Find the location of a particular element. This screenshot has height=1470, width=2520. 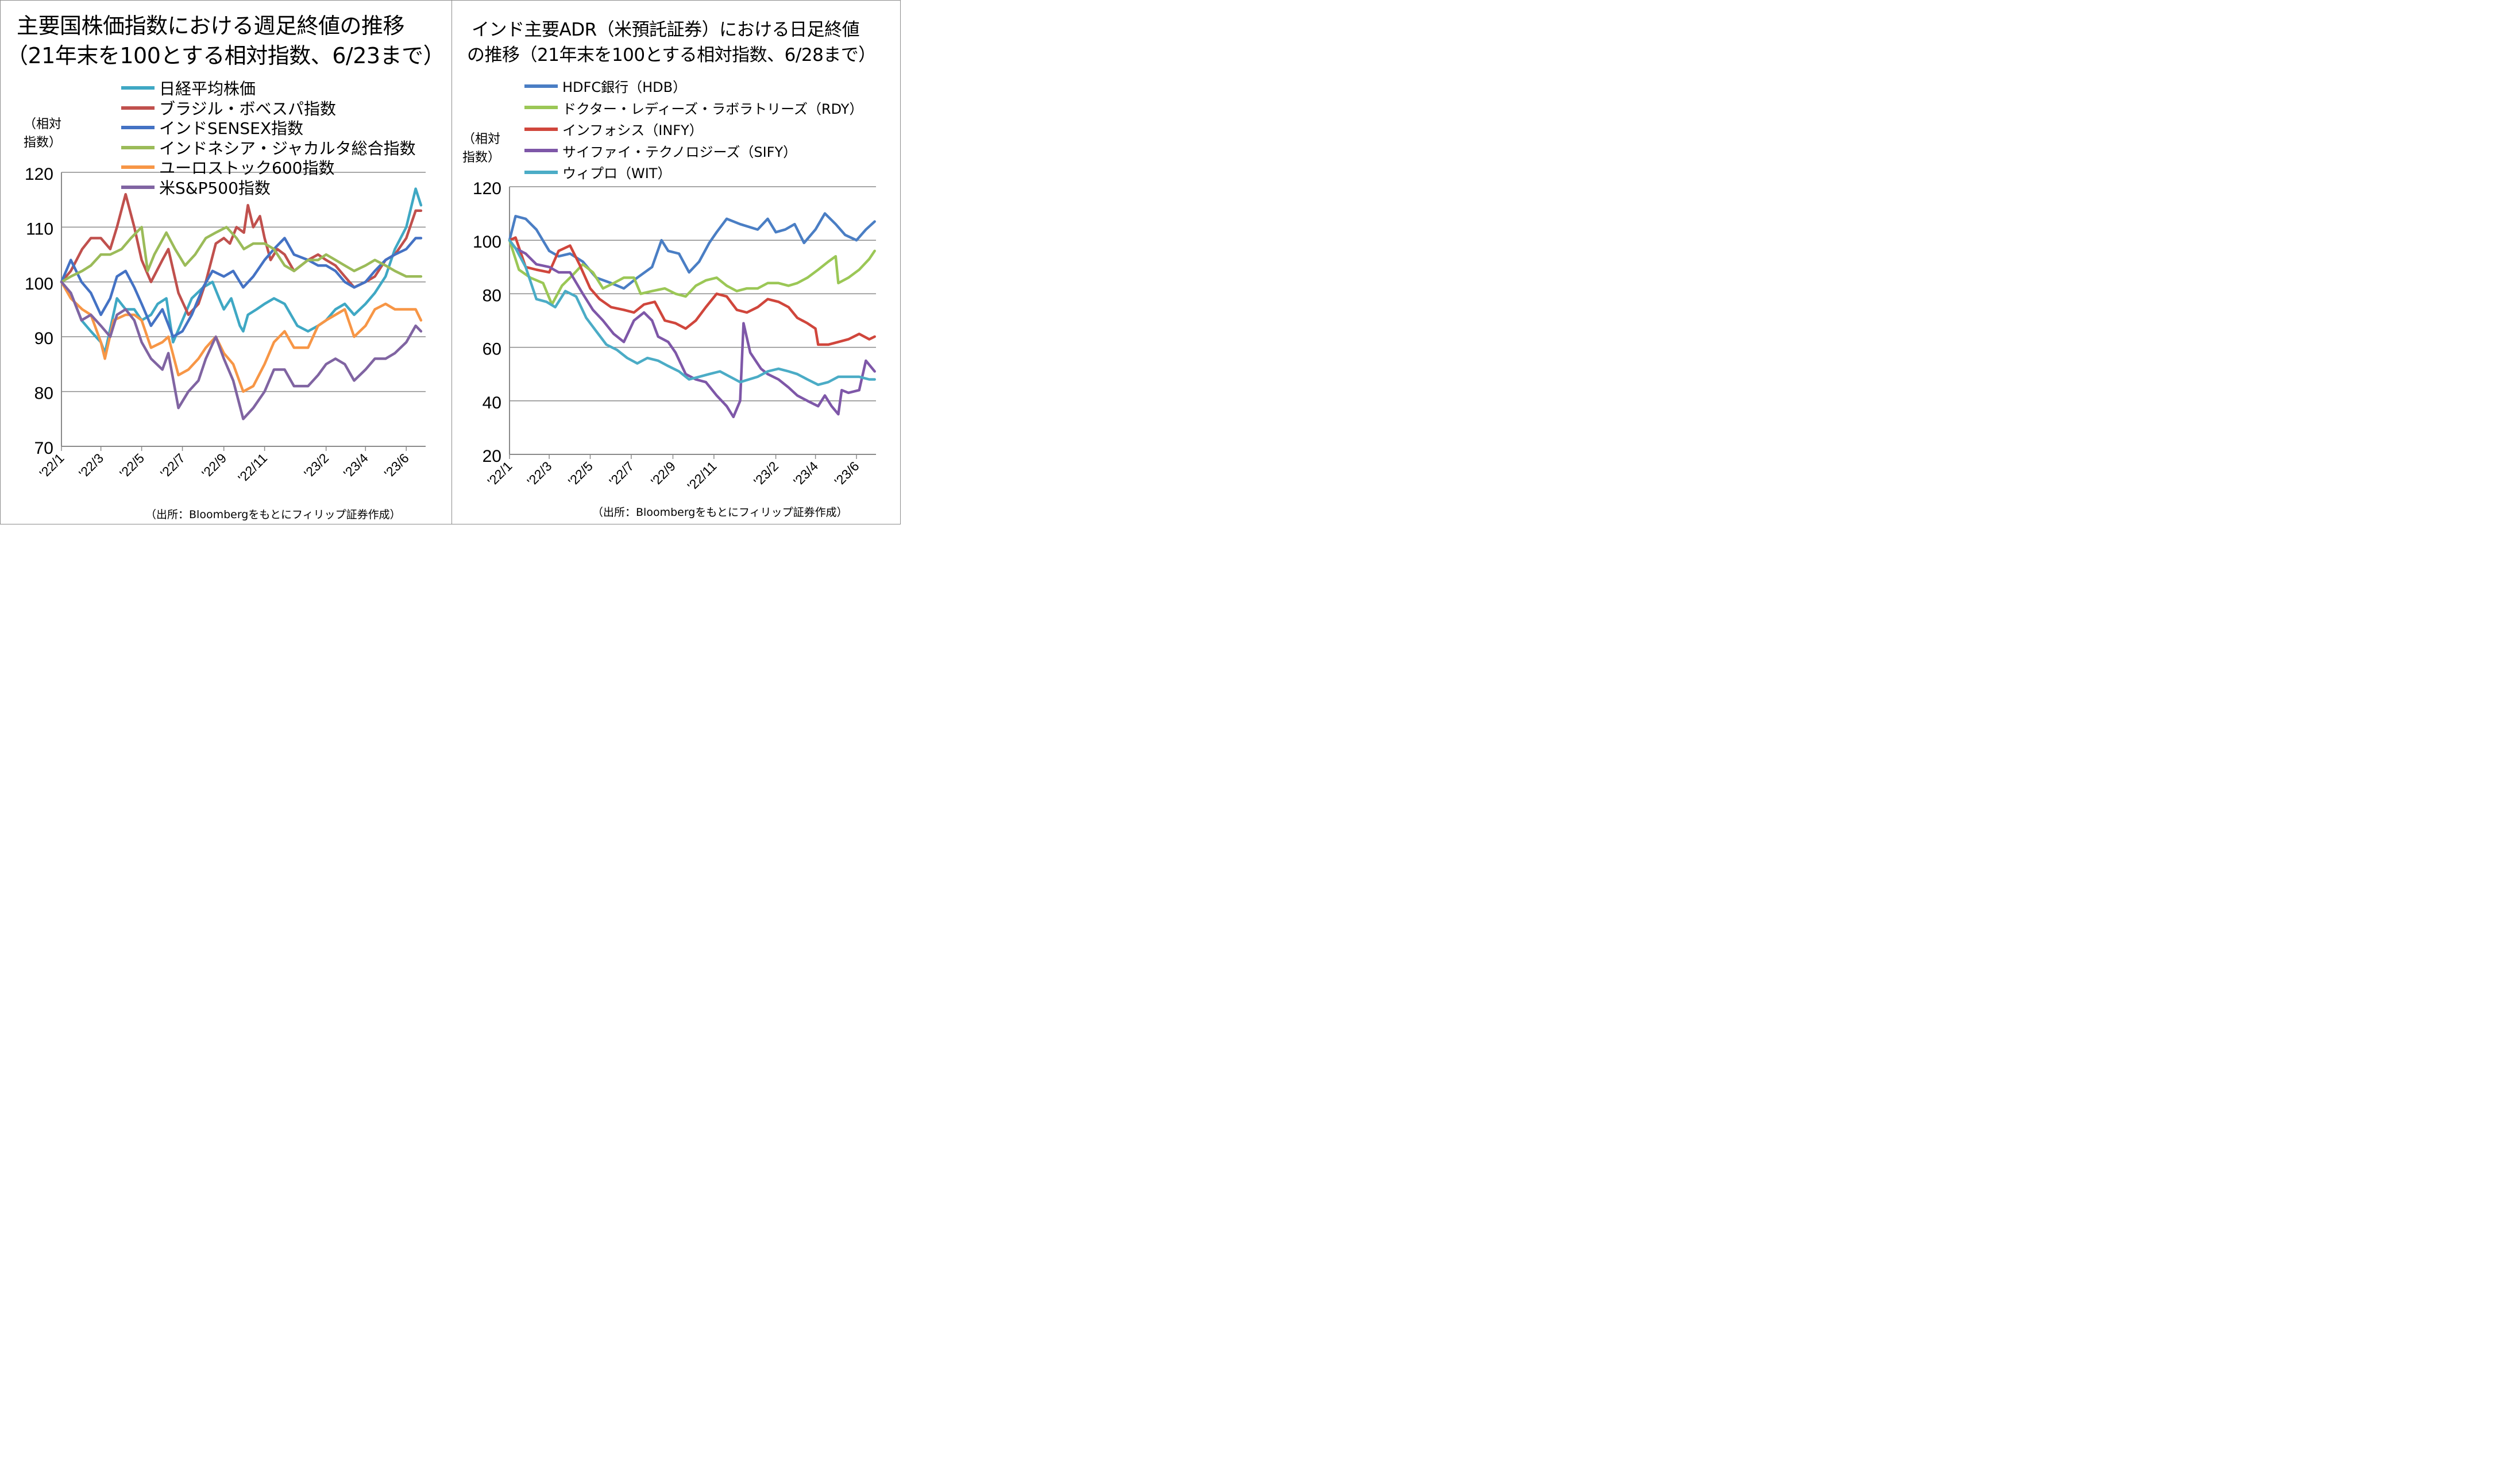

chart-subtitle: の推移（21年末を100とする相対指数、6/28まで） is located at coordinates (671, 55).